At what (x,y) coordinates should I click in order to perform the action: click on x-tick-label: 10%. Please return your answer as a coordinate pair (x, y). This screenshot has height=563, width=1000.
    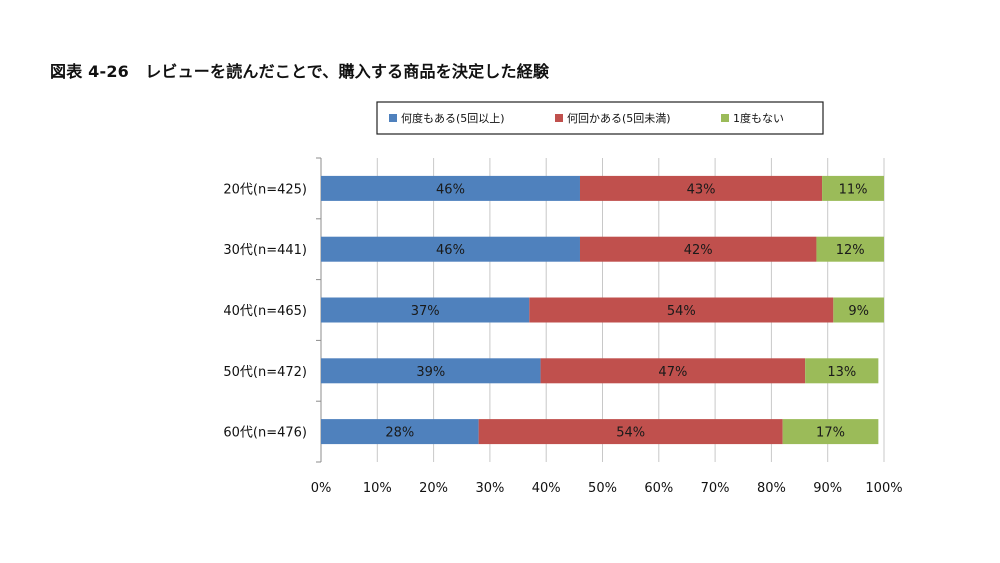
    Looking at the image, I should click on (377, 488).